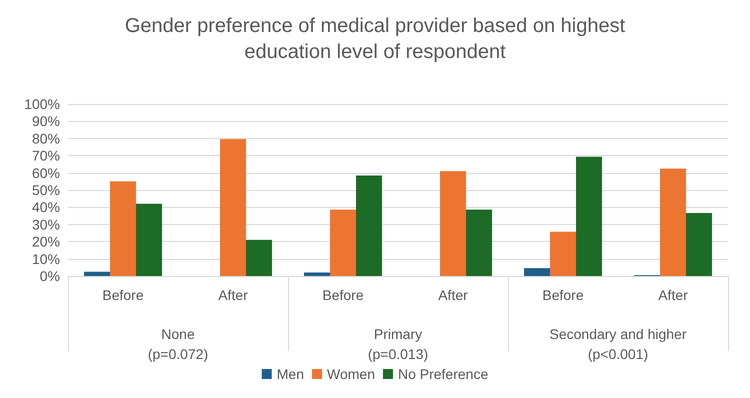 Image resolution: width=750 pixels, height=398 pixels. What do you see at coordinates (46, 121) in the screenshot?
I see `y-tick-label: 90%` at bounding box center [46, 121].